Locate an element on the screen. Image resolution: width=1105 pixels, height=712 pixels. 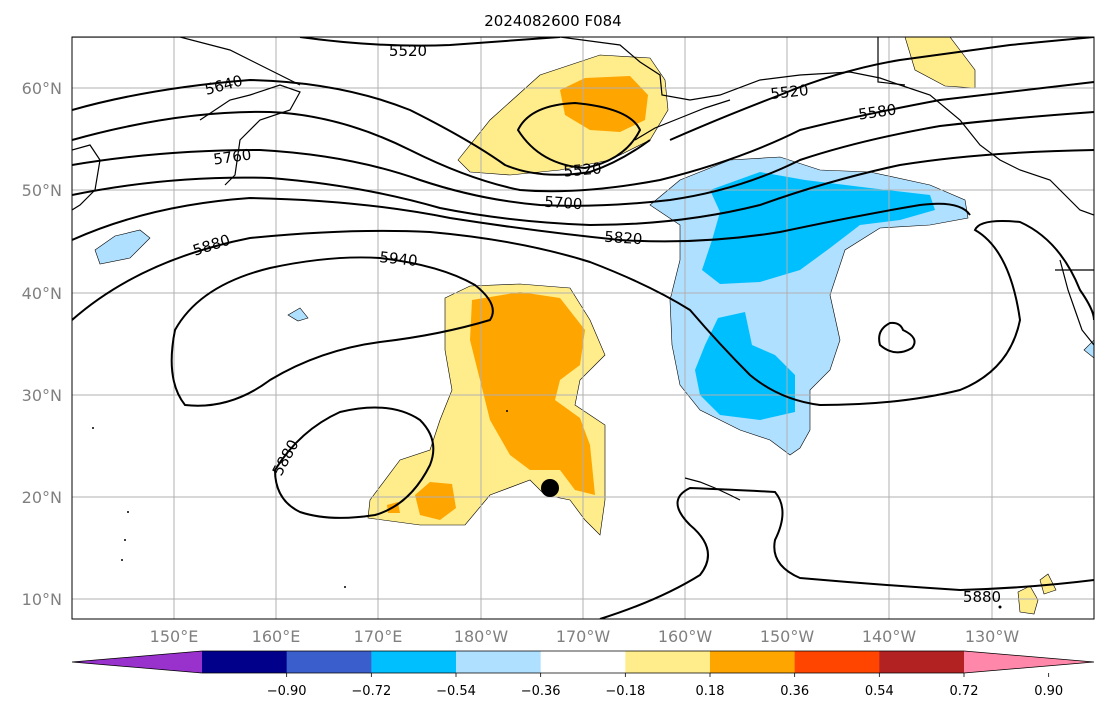
lon-label: 160°E is located at coordinates (276, 636).